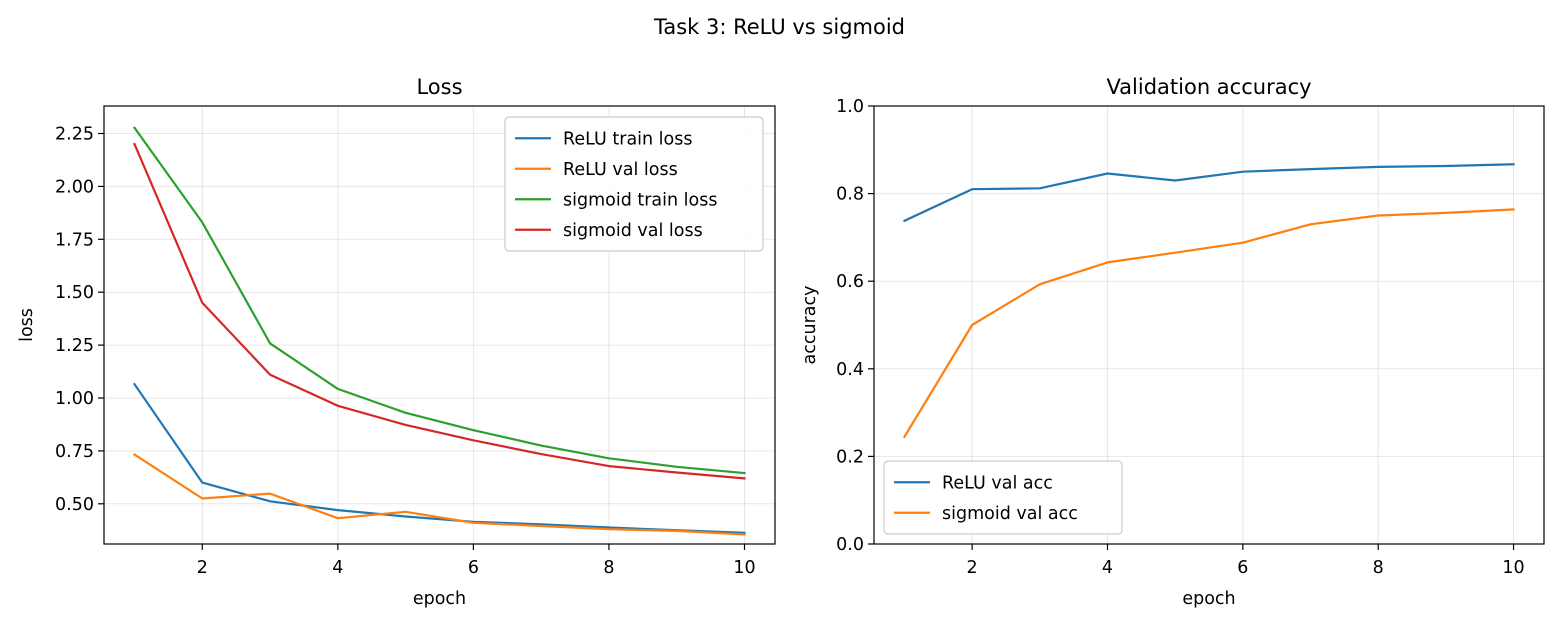  What do you see at coordinates (850, 107) in the screenshot?
I see `accuracy-y-tick-label: 1.0` at bounding box center [850, 107].